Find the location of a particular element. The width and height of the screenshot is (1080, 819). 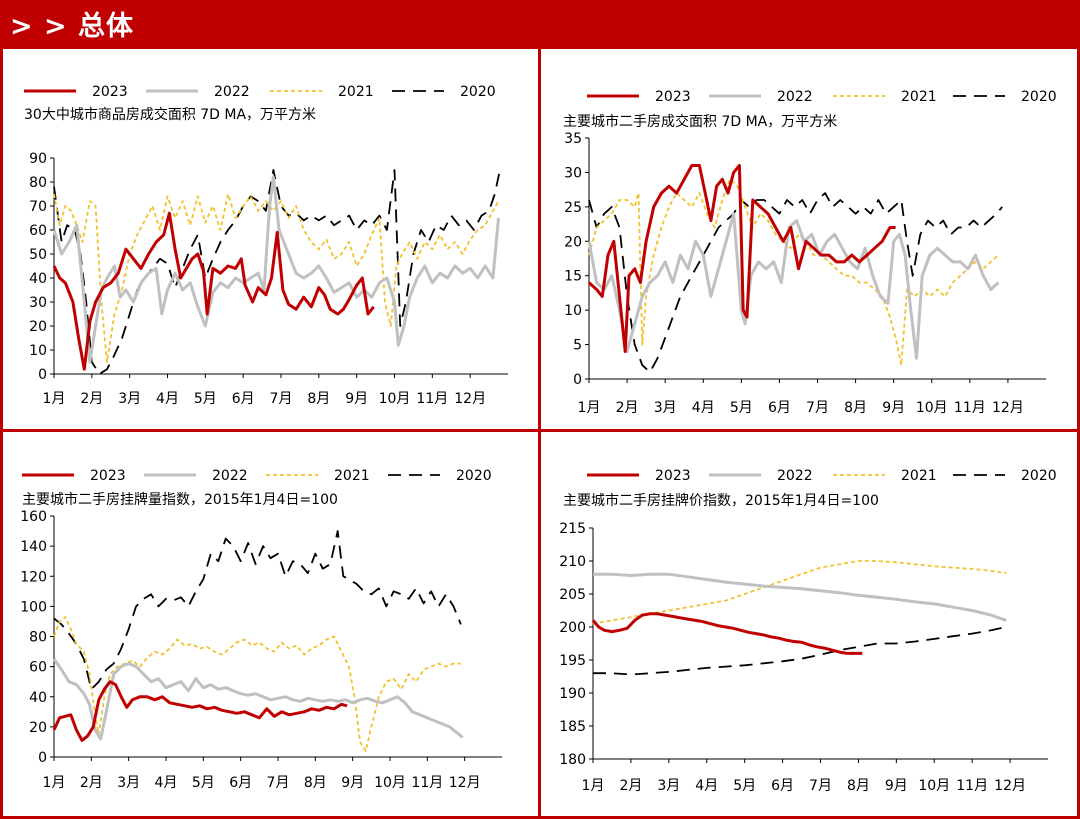

header-bar: > > 总体 is located at coordinates (540, 23).